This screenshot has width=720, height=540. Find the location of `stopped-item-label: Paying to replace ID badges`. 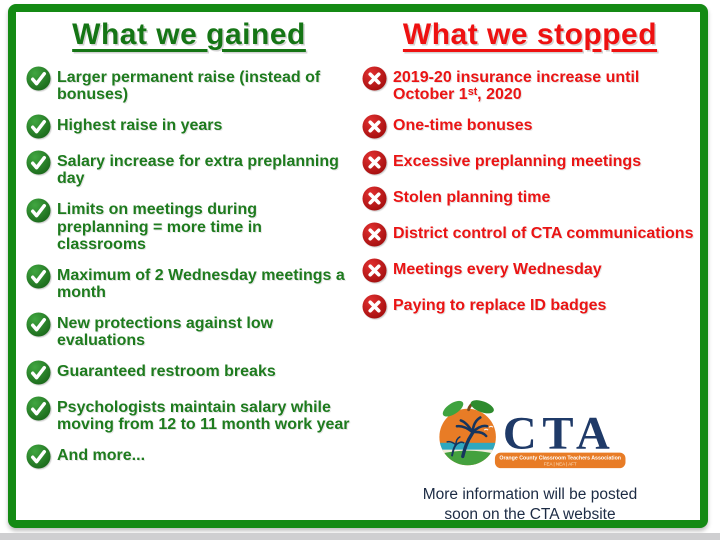

stopped-item-label: Paying to replace ID badges is located at coordinates (500, 306).